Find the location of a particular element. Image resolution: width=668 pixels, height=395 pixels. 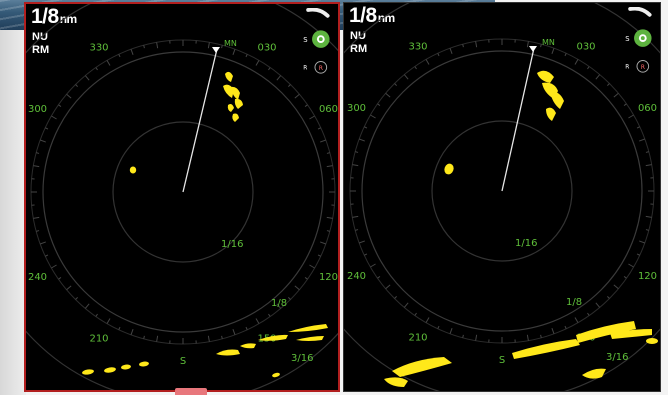

bearing-label: S is located at coordinates (183, 361).